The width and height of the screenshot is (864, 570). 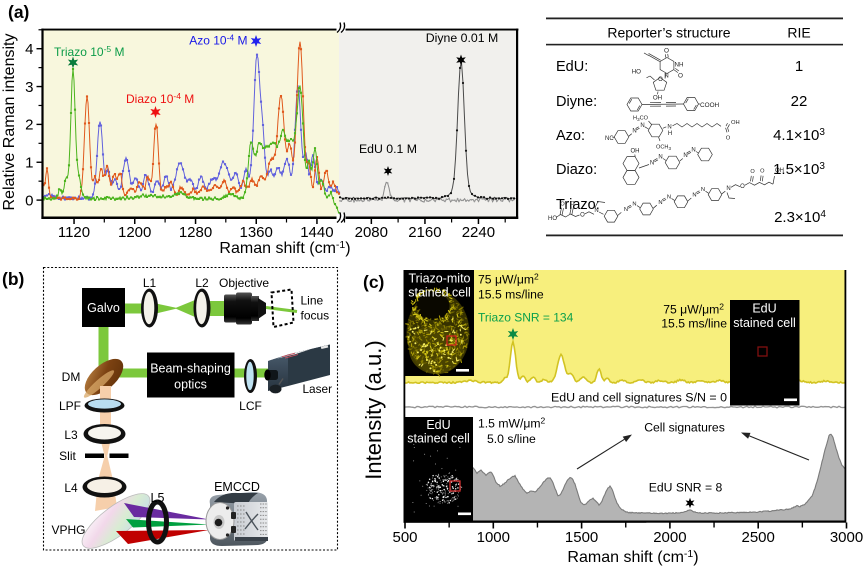 I want to click on svg-text: Triazo-mito, so click(x=439, y=279).